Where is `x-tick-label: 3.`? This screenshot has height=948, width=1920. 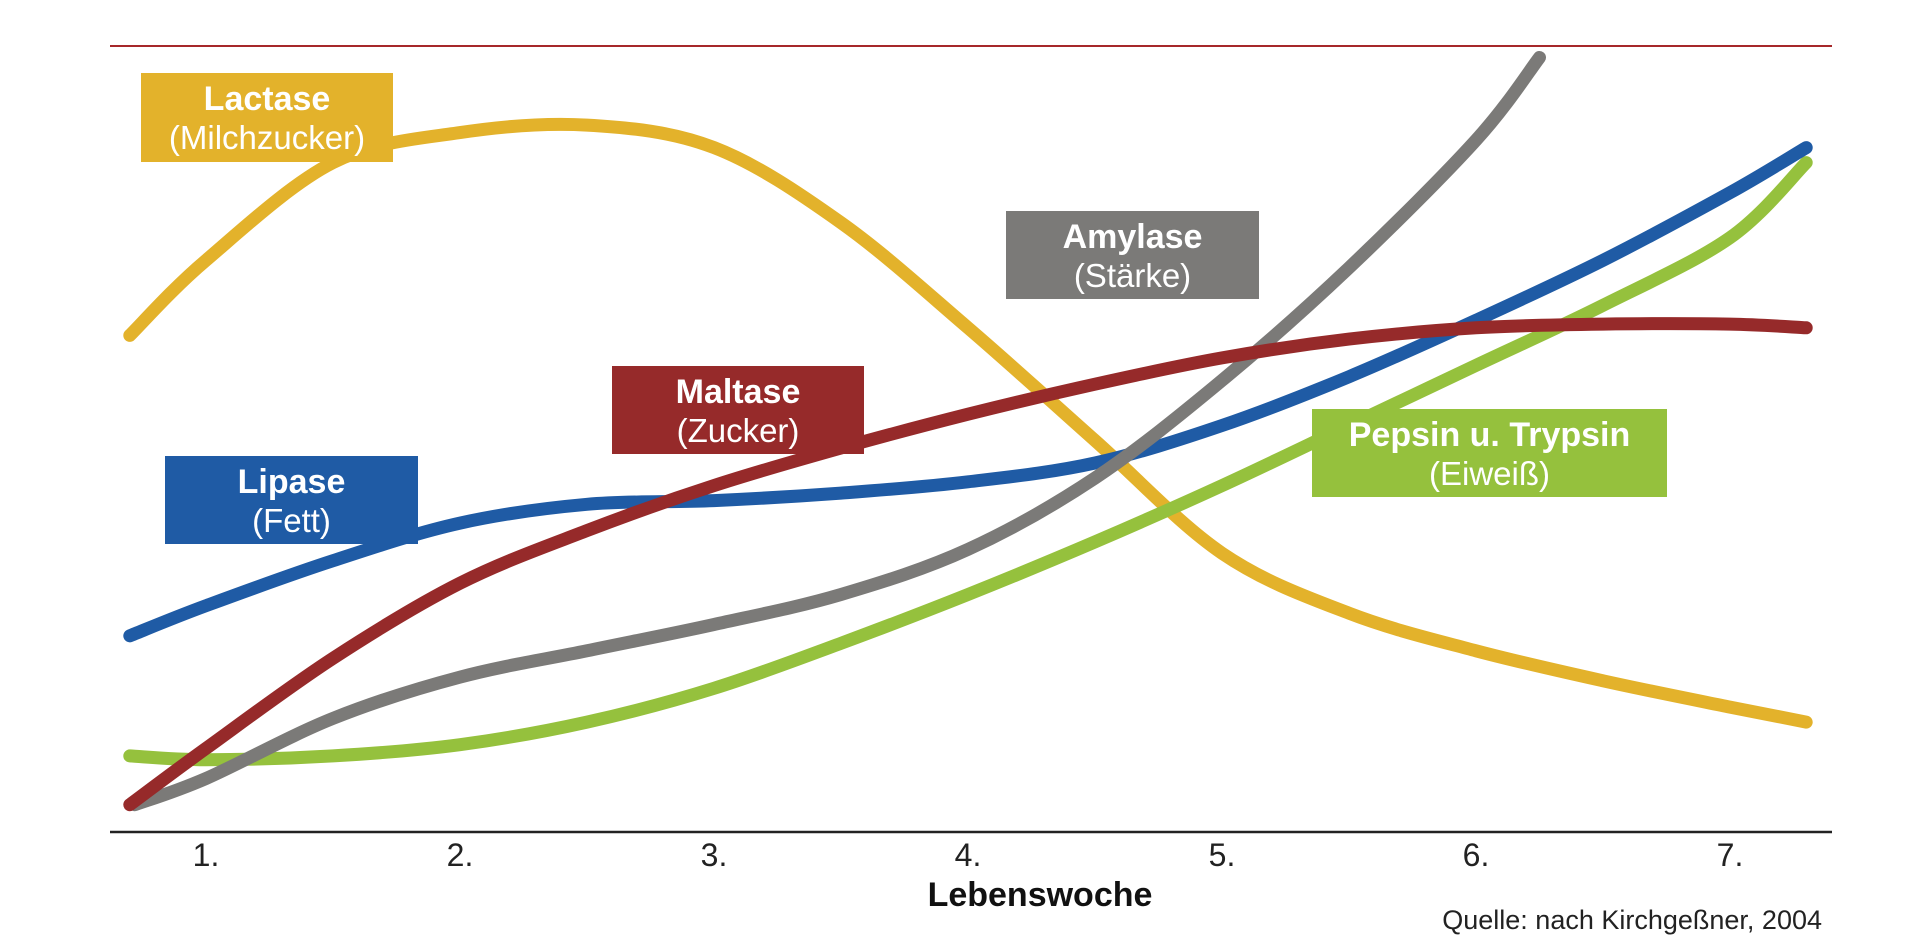
x-tick-label: 3. is located at coordinates (714, 855).